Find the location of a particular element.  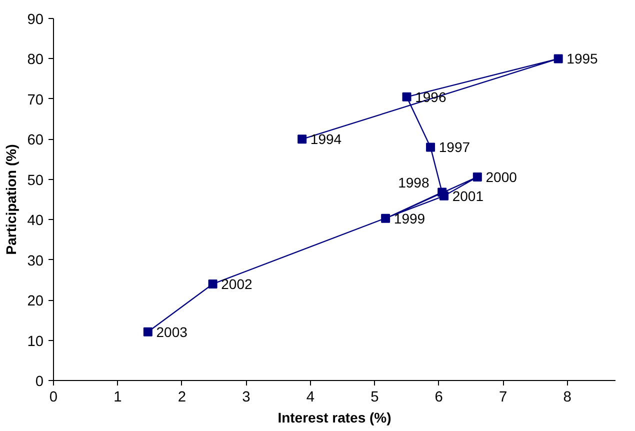

annotation: 1994 is located at coordinates (326, 139).